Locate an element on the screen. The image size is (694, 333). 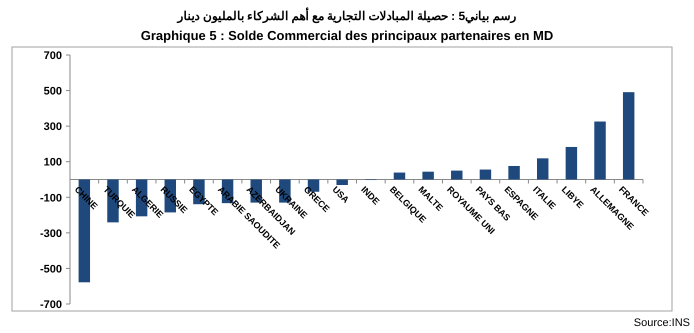
chart-title: رسم بياني5 : حصيلة المبادلات التجارية مع أهم الشركاء بالمليون دينار is located at coordinates (346, 16).